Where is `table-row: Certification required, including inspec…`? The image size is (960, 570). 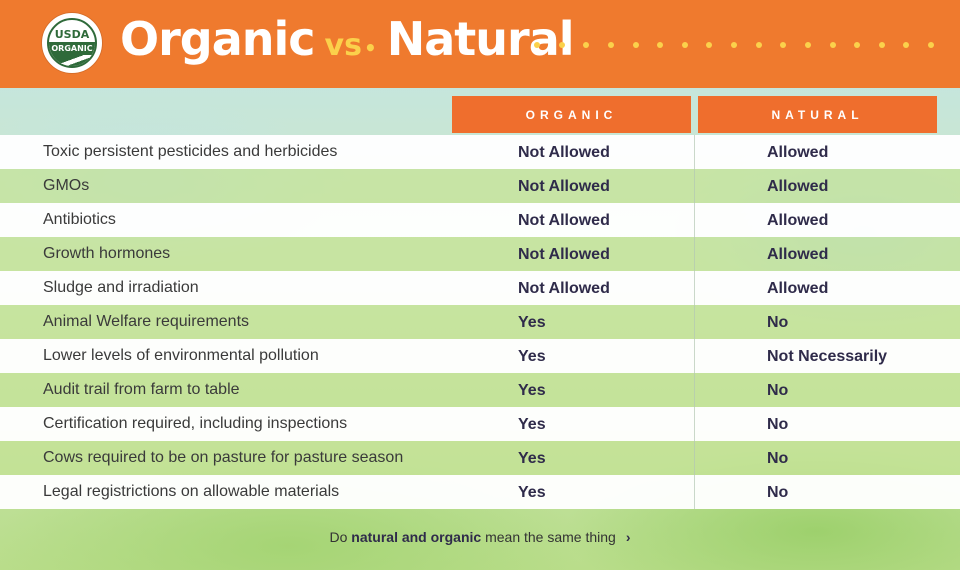
table-row: Certification required, including inspec… is located at coordinates (480, 424).